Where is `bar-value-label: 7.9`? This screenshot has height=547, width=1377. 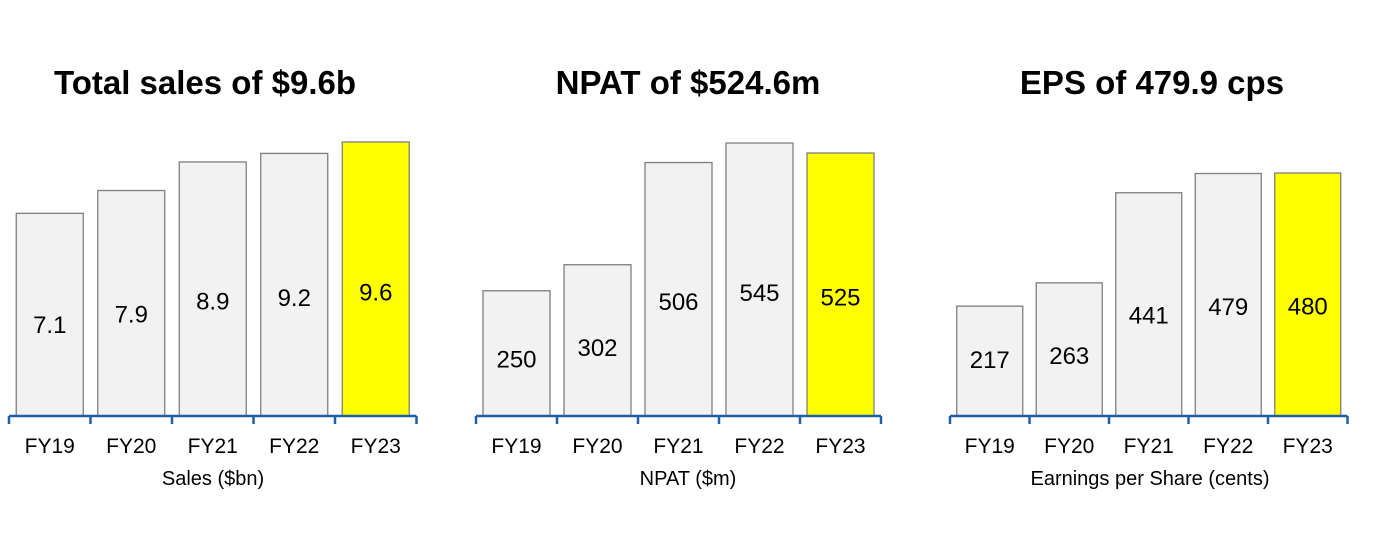 bar-value-label: 7.9 is located at coordinates (131, 315).